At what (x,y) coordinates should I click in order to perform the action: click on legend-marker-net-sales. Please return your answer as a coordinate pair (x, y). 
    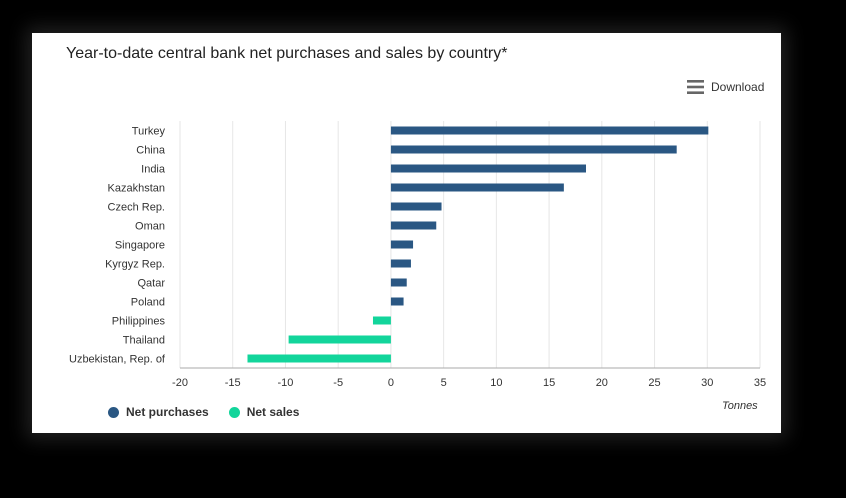
    Looking at the image, I should click on (234, 412).